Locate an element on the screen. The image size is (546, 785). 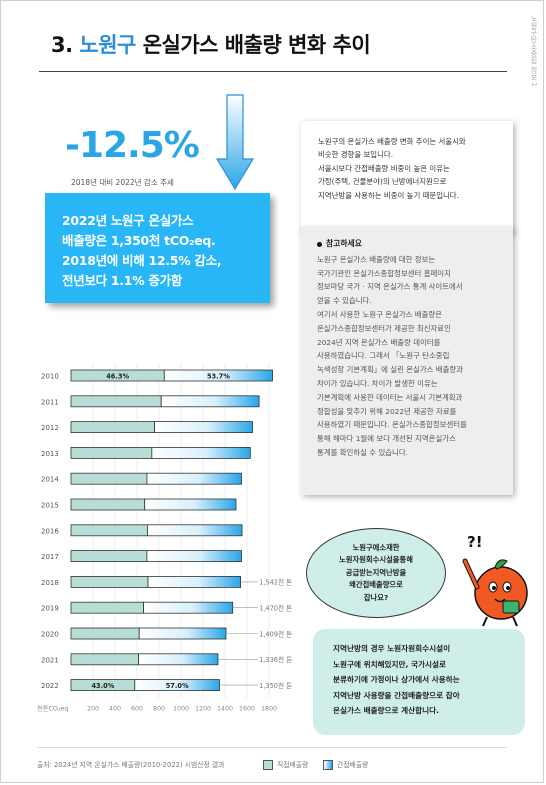
x-tick-label: 800 is located at coordinates (159, 709).